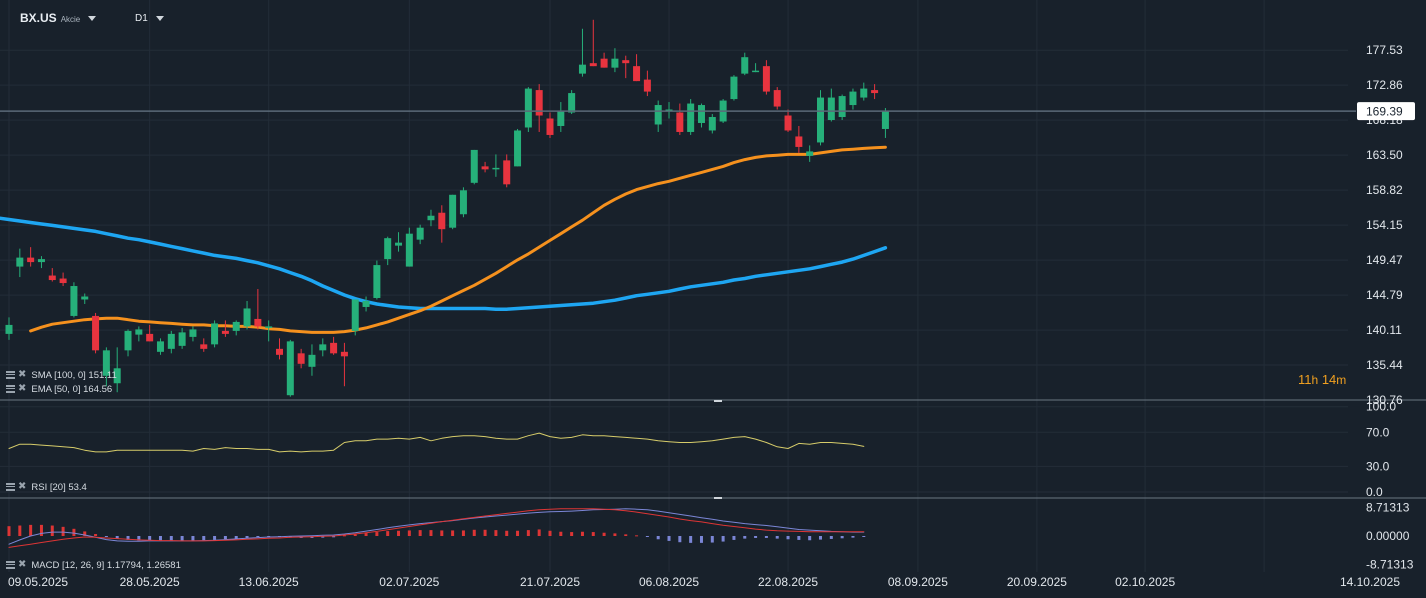 The image size is (1426, 598). Describe the element at coordinates (788, 582) in the screenshot. I see `x-axis-tick-label: 22.08.2025` at that location.